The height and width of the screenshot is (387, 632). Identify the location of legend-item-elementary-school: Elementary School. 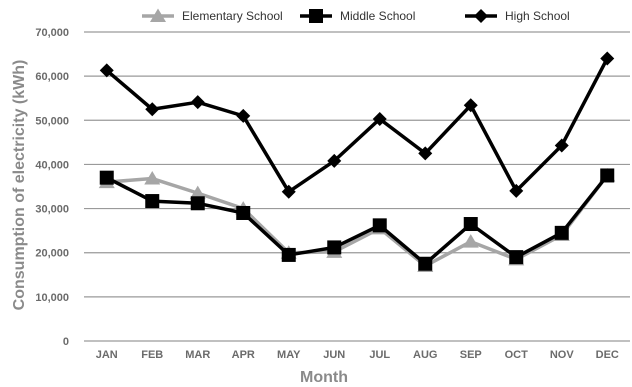
(212, 15).